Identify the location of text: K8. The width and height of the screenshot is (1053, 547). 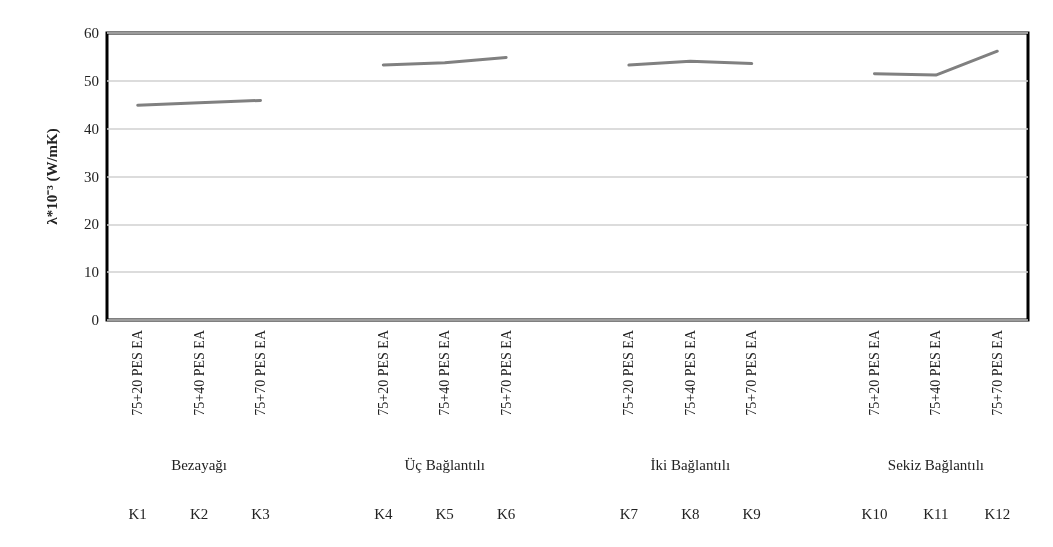
(690, 514).